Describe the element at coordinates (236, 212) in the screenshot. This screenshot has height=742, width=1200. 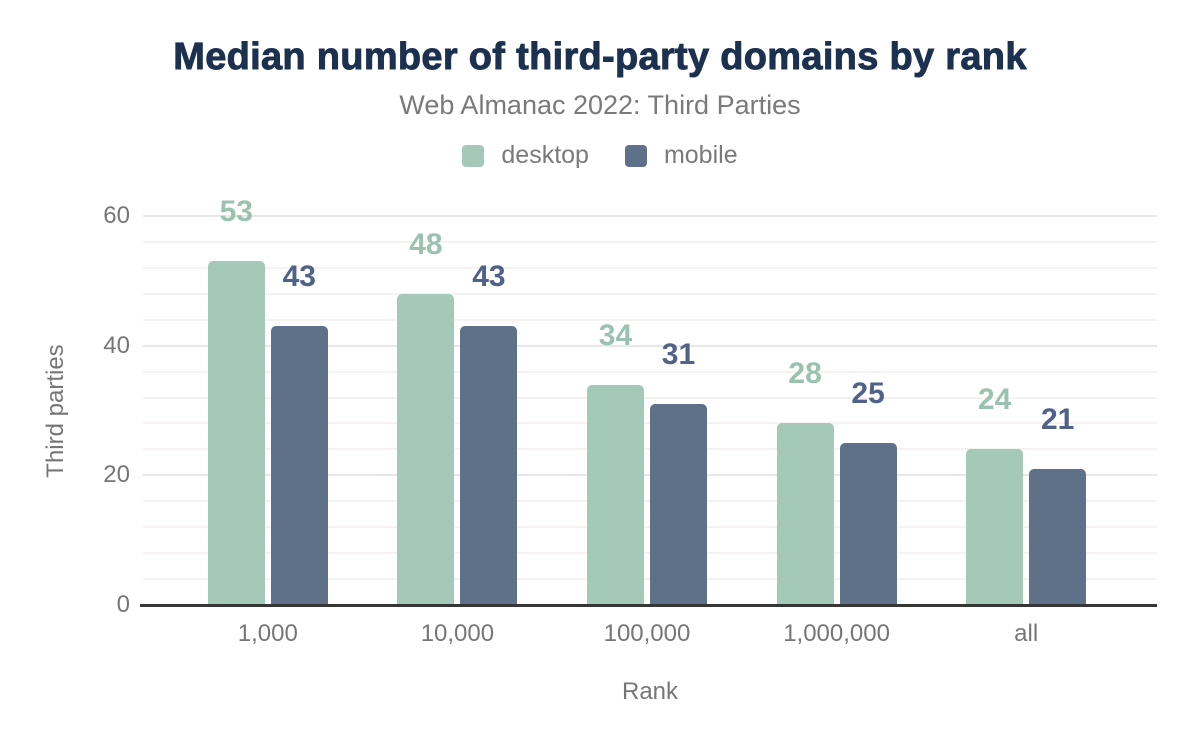
I see `bar-value-desktop-1000: 53` at that location.